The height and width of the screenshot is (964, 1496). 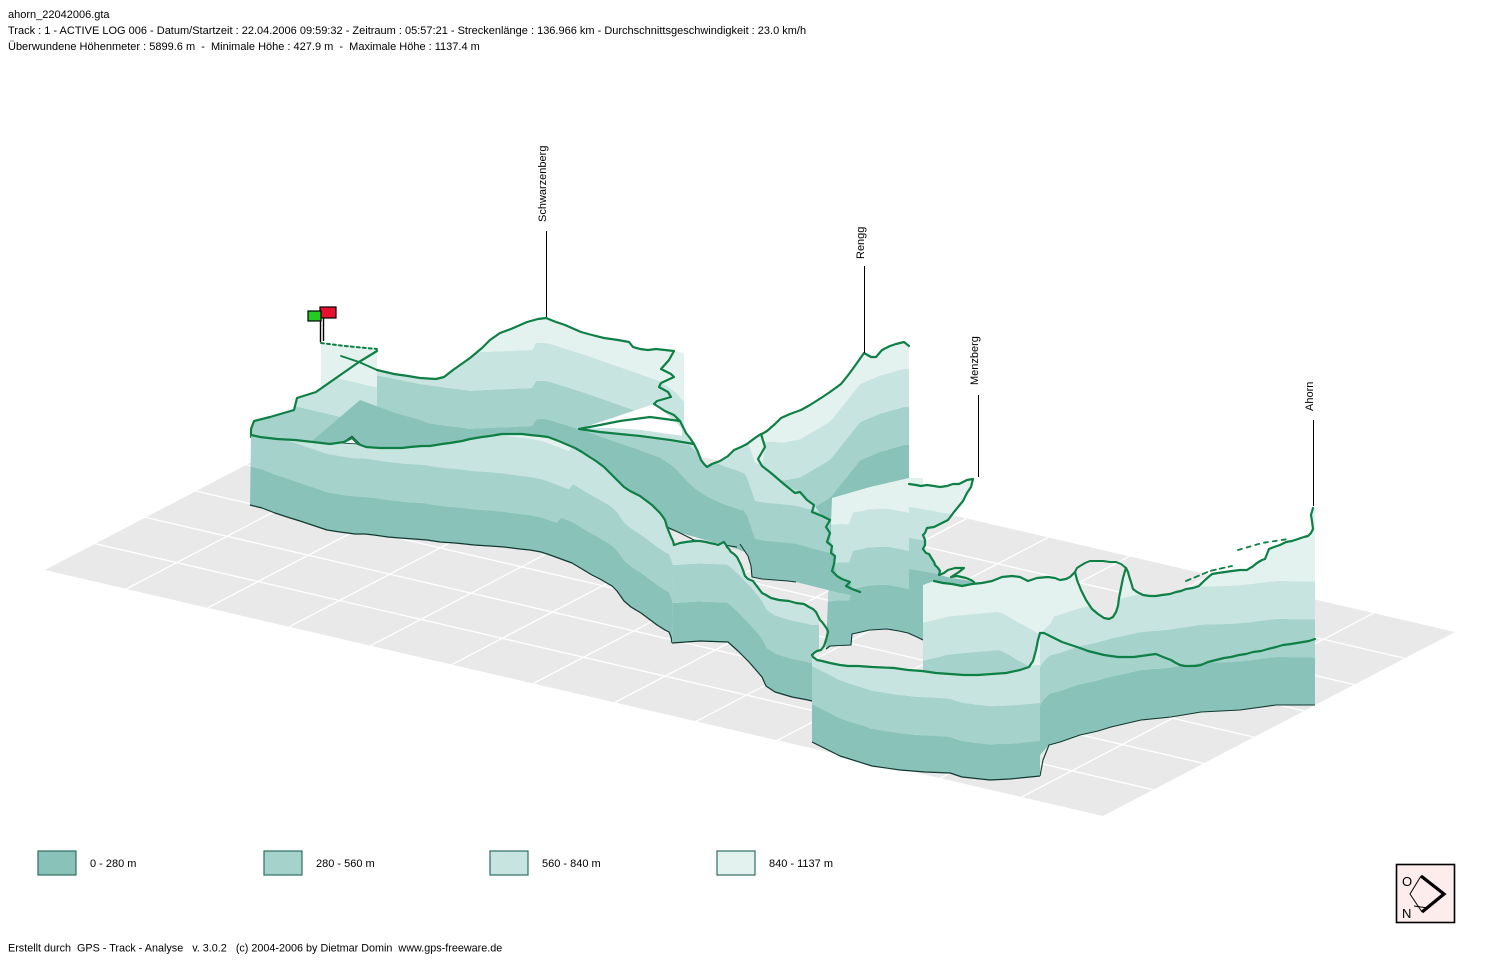 What do you see at coordinates (801, 864) in the screenshot?
I see `svg-text: 840 - 1137 m` at bounding box center [801, 864].